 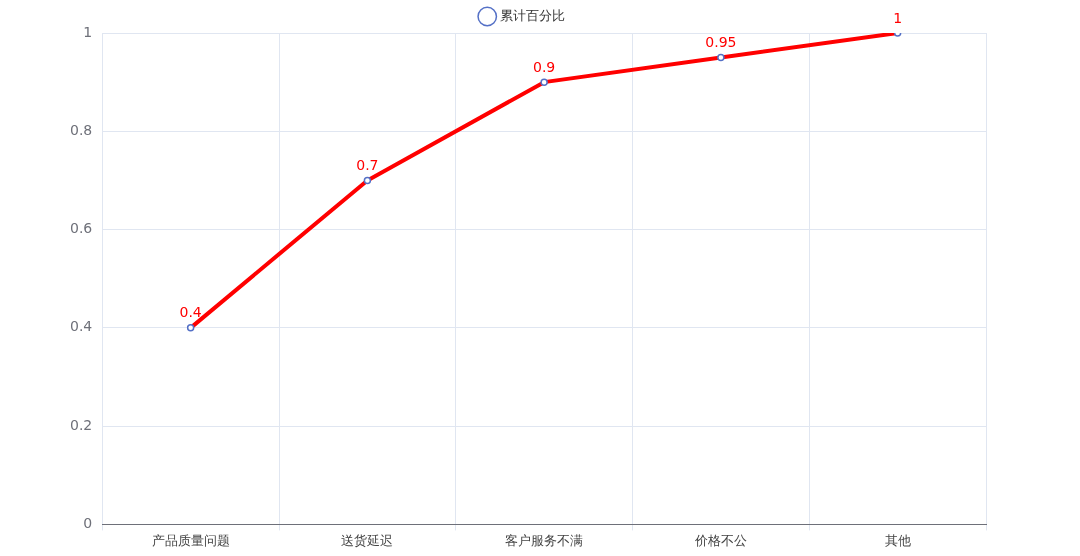 What do you see at coordinates (720, 540) in the screenshot?
I see `x-tick-label: 价格不公` at bounding box center [720, 540].